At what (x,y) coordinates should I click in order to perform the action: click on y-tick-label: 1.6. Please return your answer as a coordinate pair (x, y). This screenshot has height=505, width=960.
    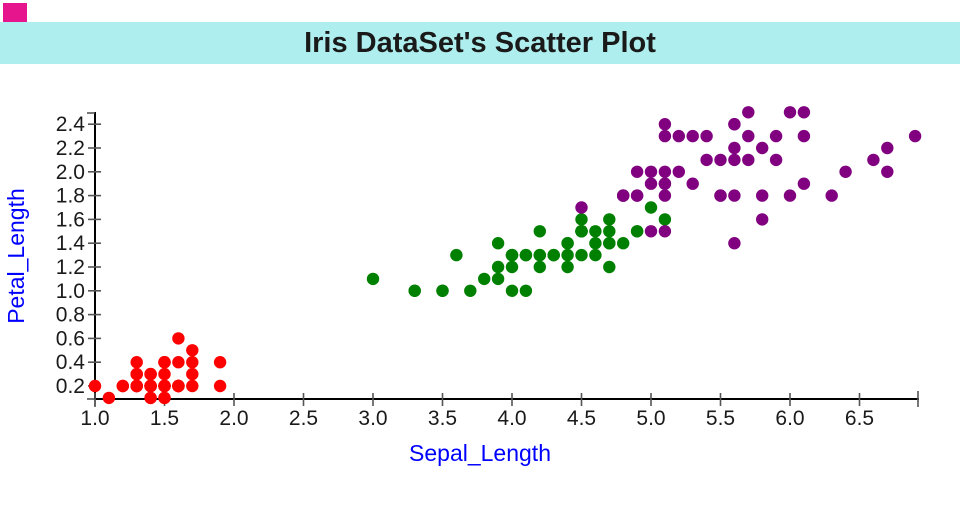
    Looking at the image, I should click on (70, 219).